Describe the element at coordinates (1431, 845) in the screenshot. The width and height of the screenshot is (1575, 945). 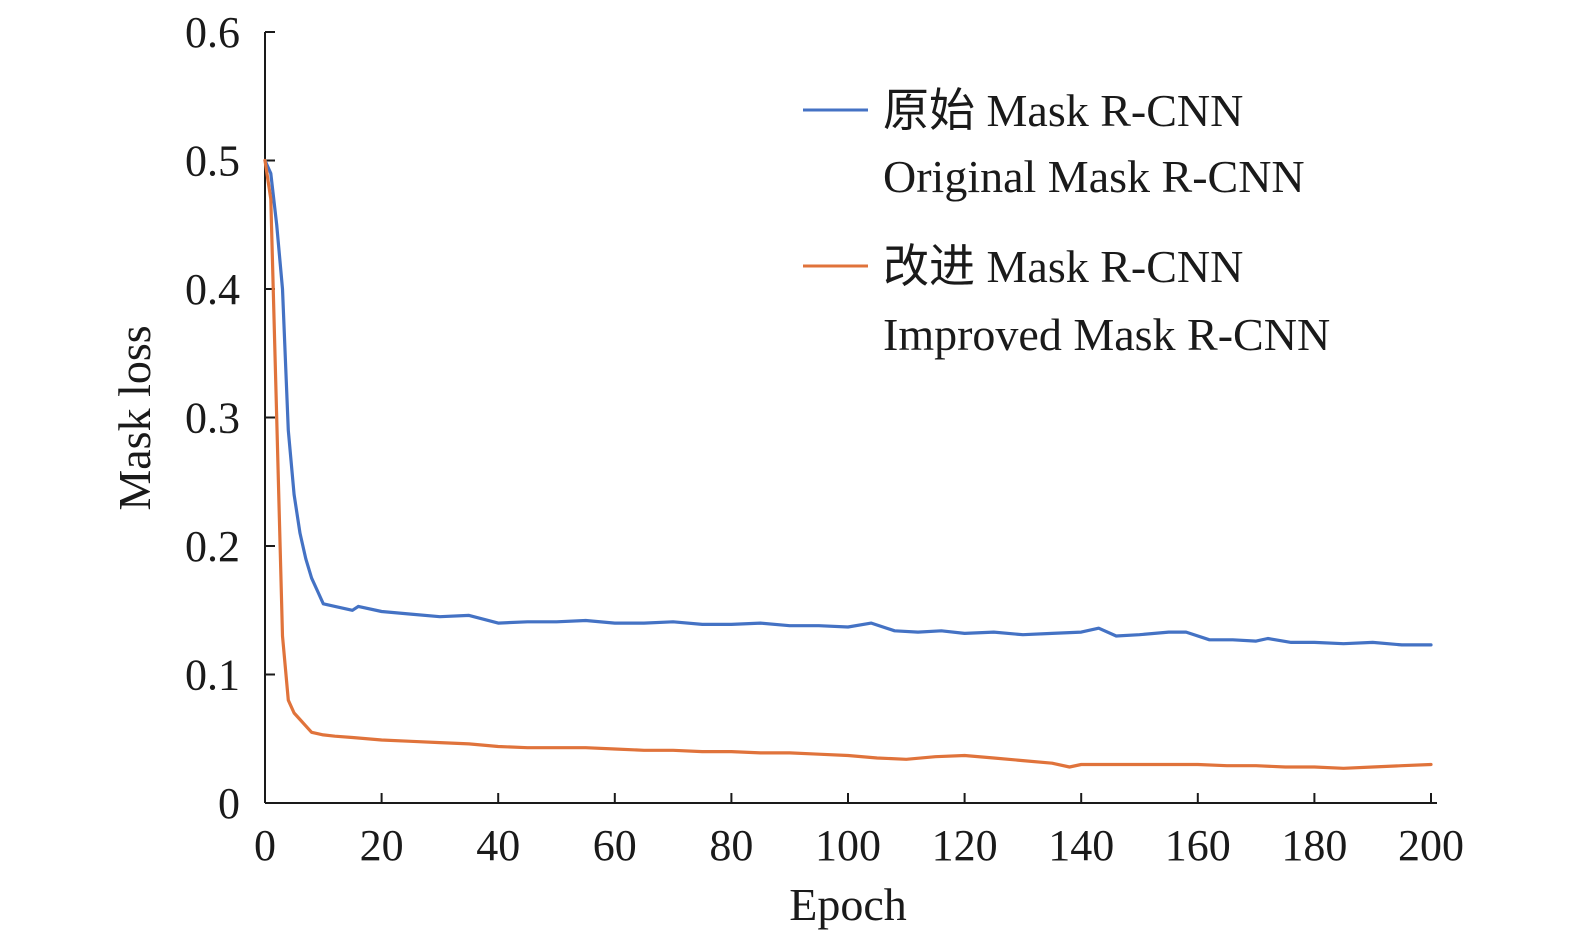
I see `x-tick-label: 200` at that location.